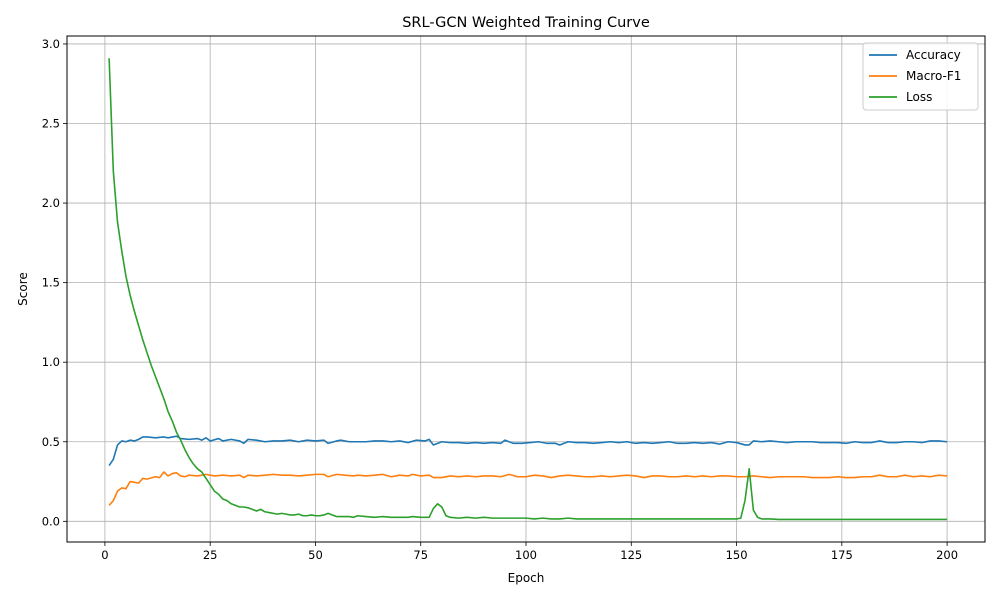 The width and height of the screenshot is (1000, 604). I want to click on legend: Accuracy Macro-F1 Loss, so click(920, 76).